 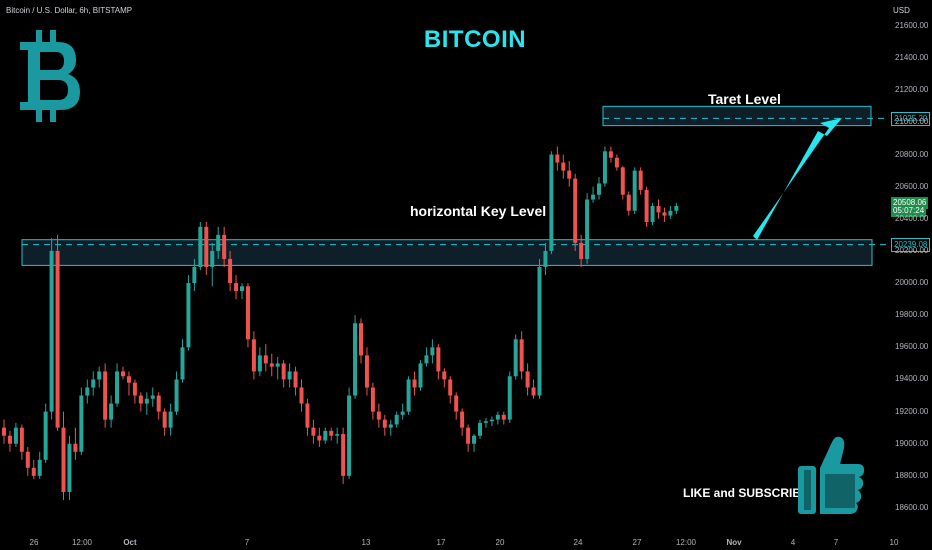 I want to click on time-tick-label: 20, so click(x=500, y=542).